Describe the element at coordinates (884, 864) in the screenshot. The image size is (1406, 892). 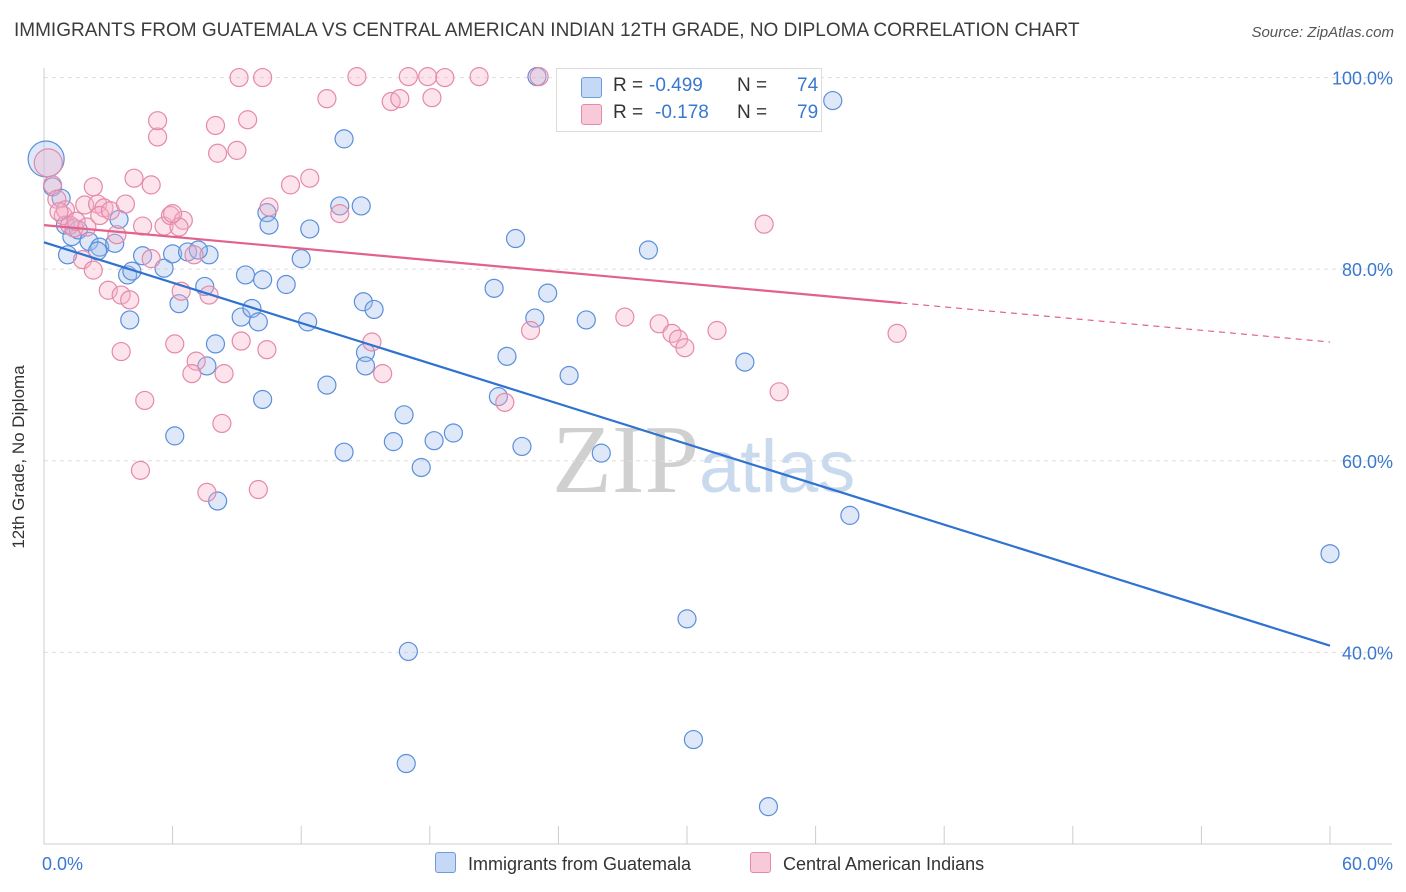
I see `legend-label-indian: Central American Indians` at that location.